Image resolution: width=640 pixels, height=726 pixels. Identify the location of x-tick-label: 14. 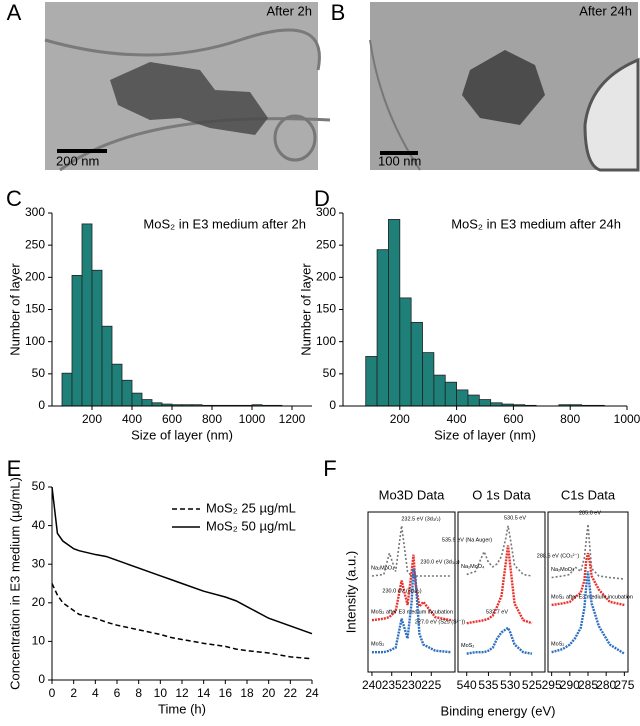
(204, 693).